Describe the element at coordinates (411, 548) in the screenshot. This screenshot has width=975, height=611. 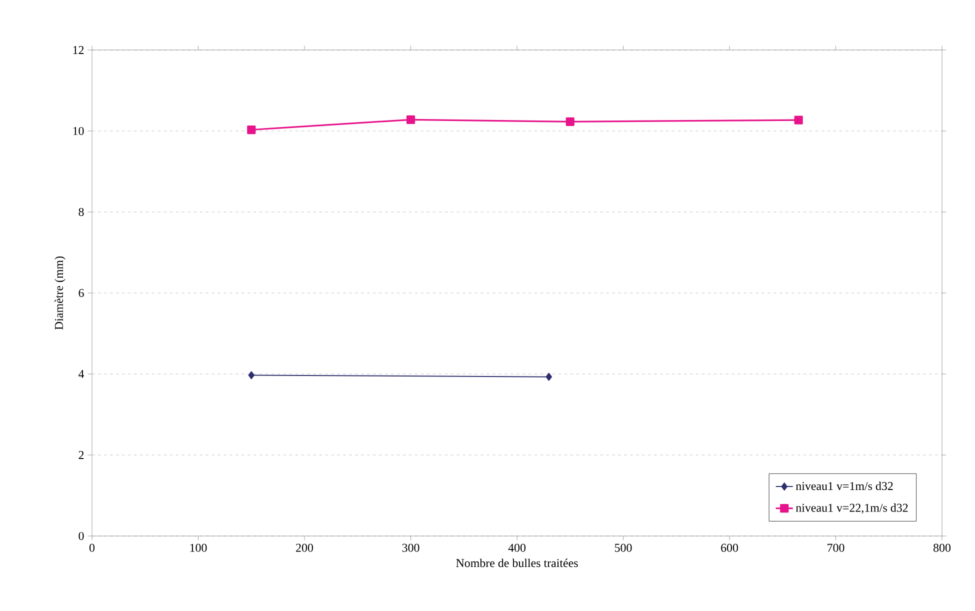
I see `x-tick-label: 300` at that location.